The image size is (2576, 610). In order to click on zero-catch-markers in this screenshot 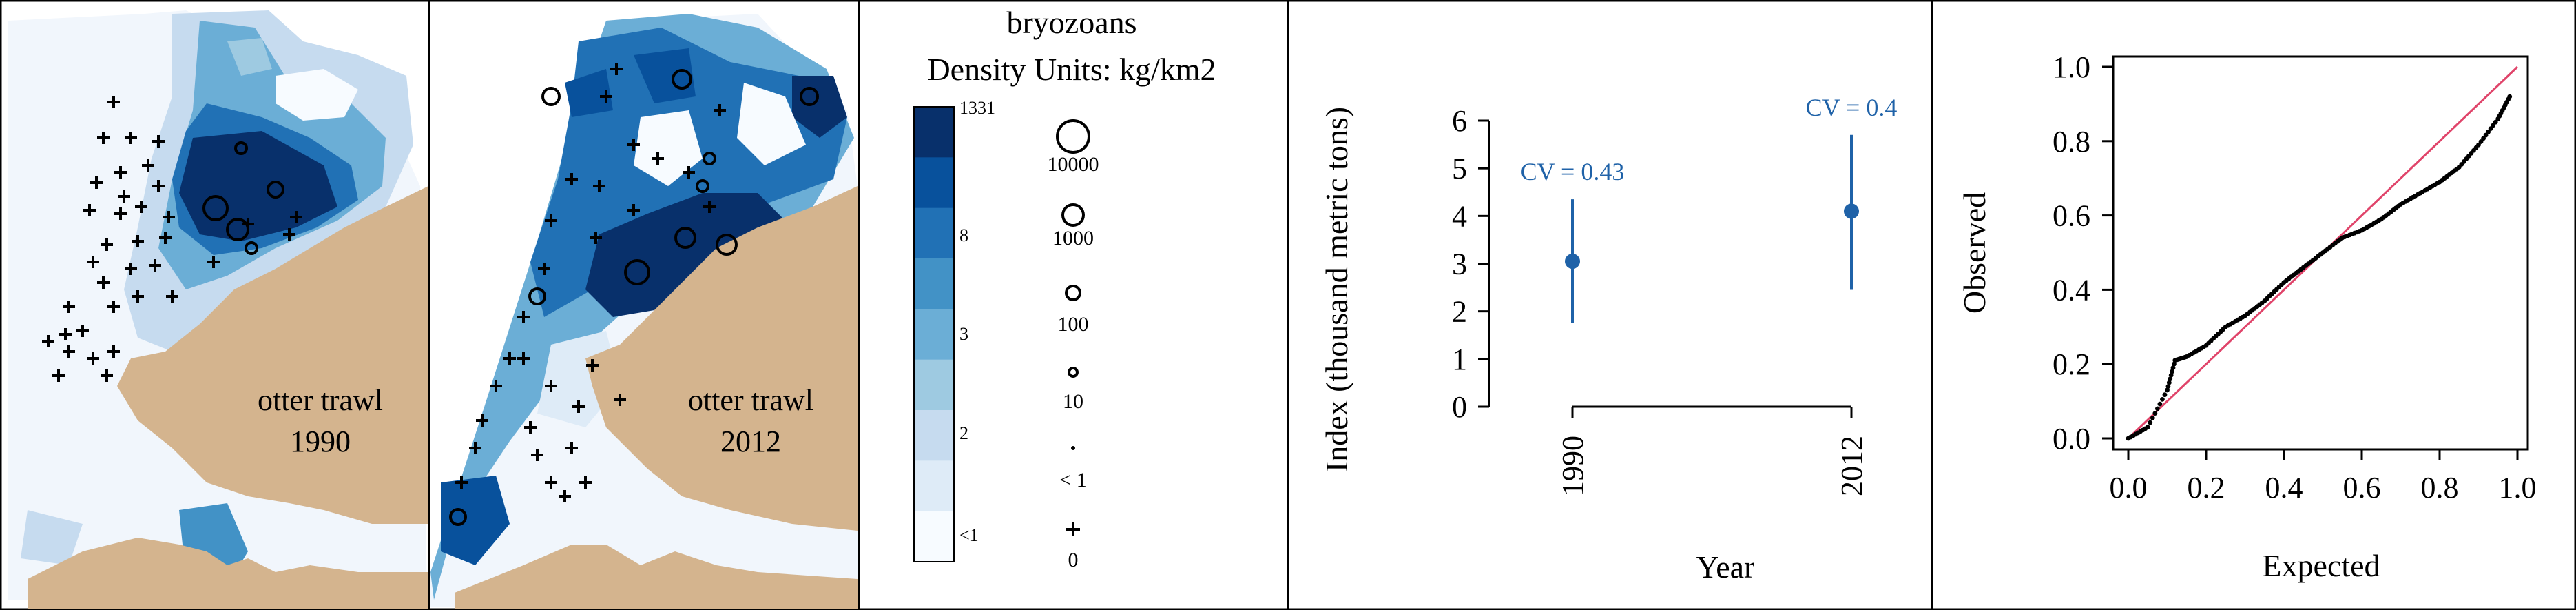, I will do `click(590, 282)`.